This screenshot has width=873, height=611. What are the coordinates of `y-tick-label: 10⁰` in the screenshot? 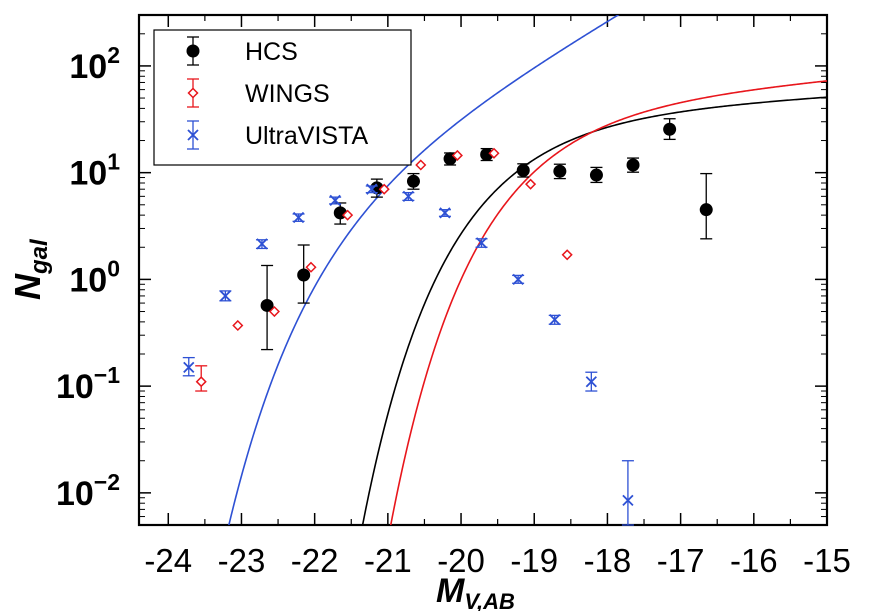 It's located at (94, 277).